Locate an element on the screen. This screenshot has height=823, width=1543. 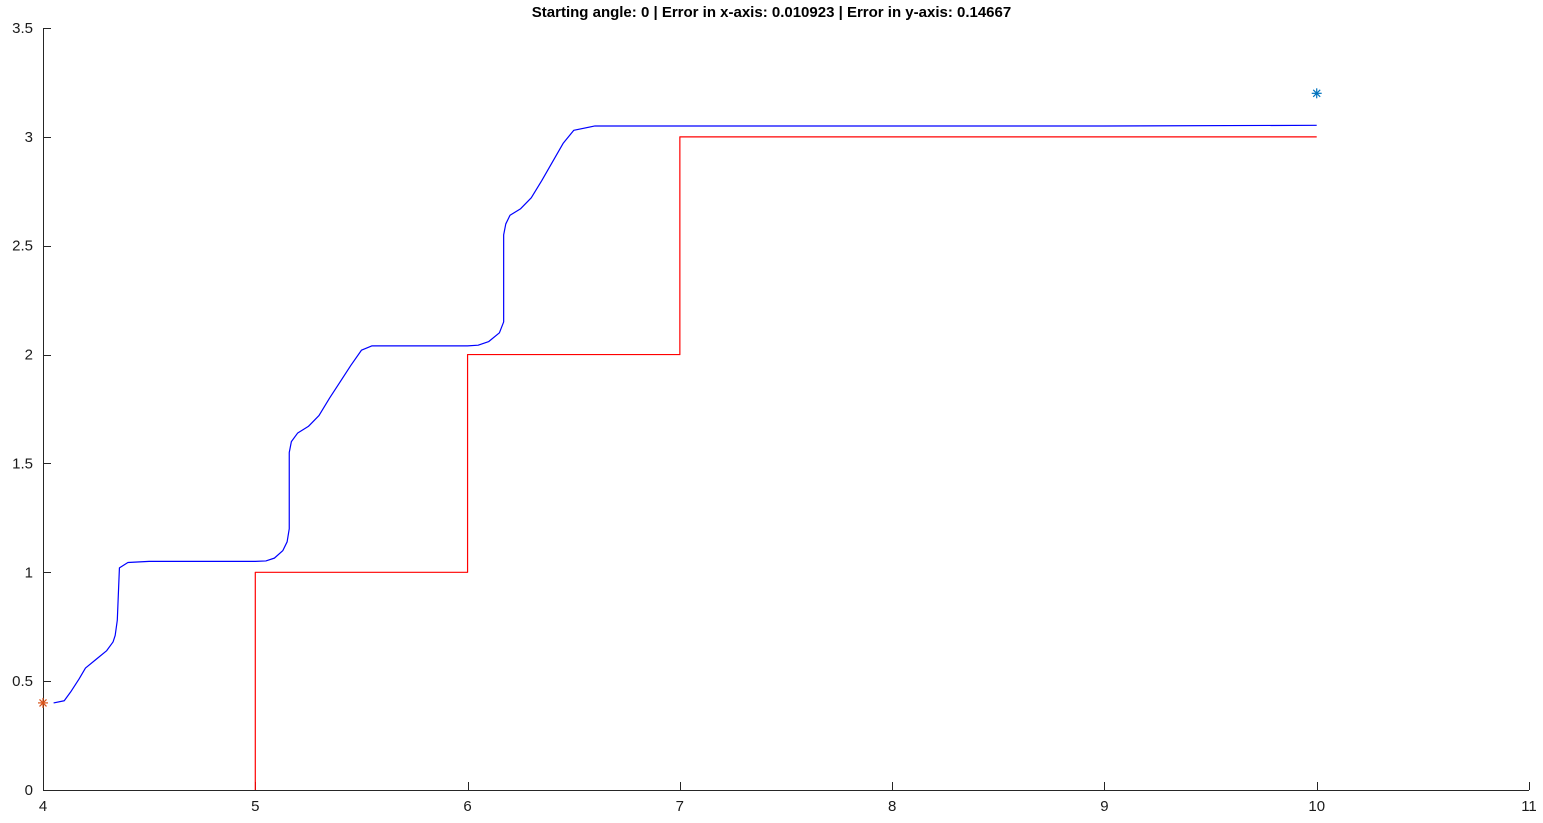
y-tick-label: 0.5 is located at coordinates (22, 681).